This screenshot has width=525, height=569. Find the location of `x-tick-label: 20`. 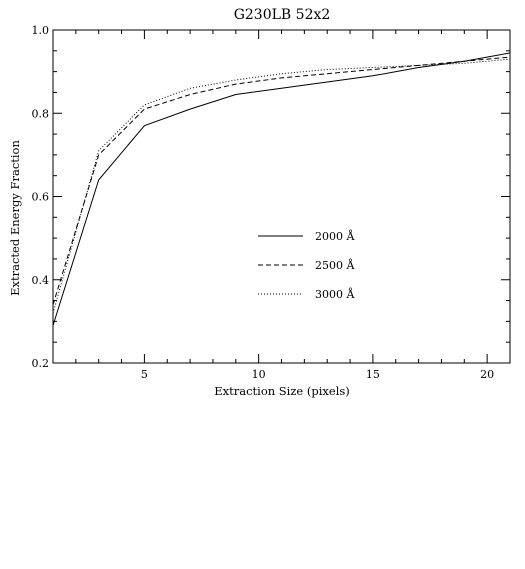

x-tick-label: 20 is located at coordinates (487, 374).